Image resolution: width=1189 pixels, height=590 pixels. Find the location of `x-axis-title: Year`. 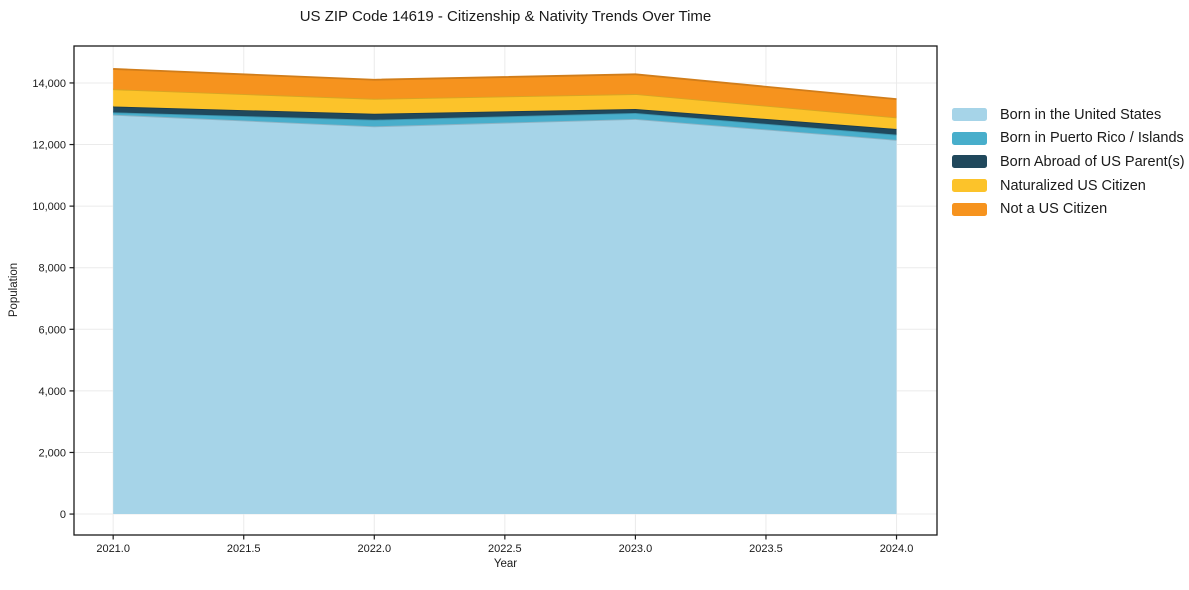

x-axis-title: Year is located at coordinates (505, 564).